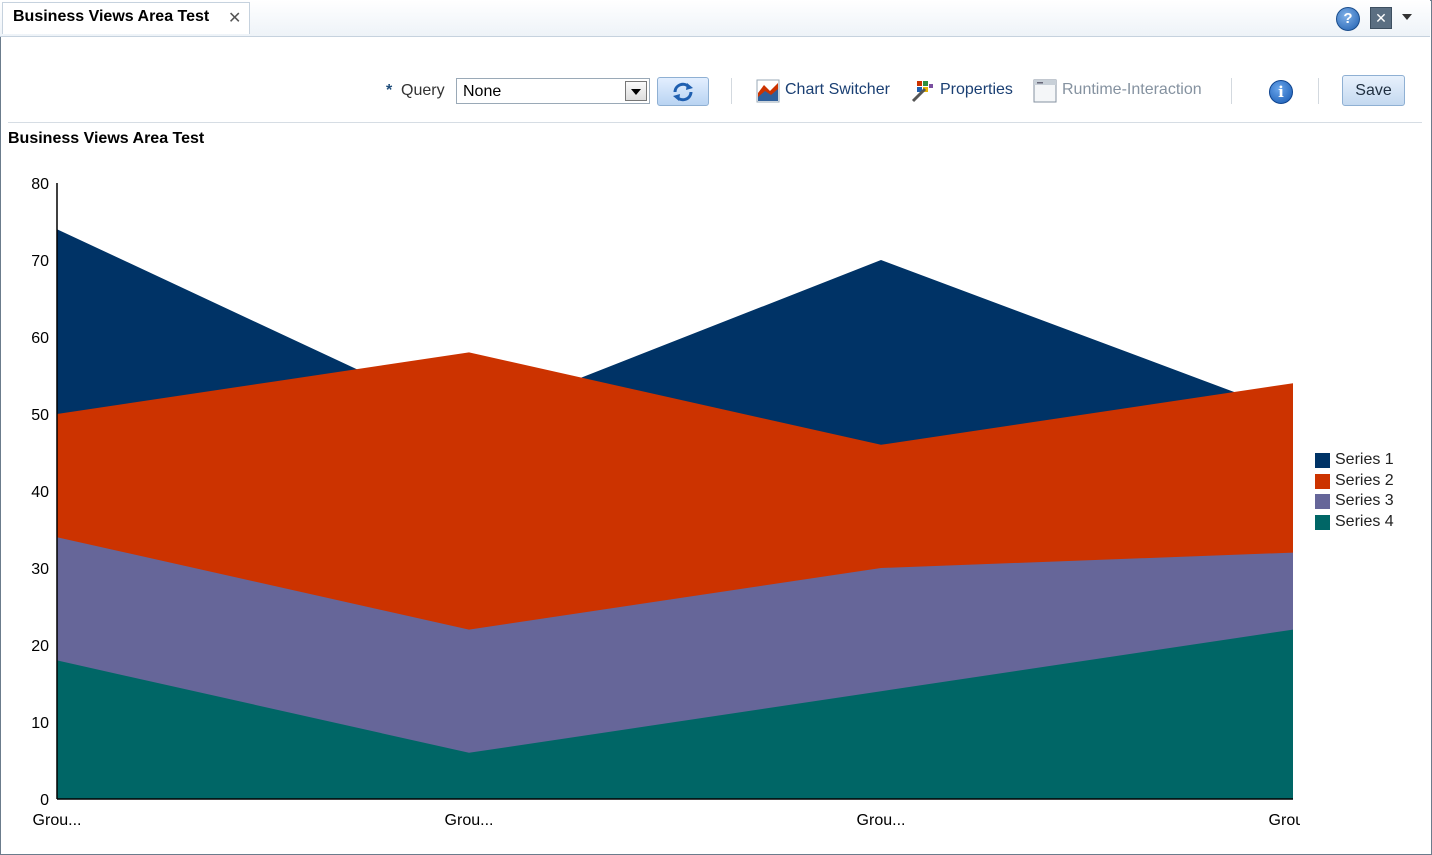 Image resolution: width=1432 pixels, height=855 pixels. I want to click on tab-business-views-area-test: Business Views Area Test ✕, so click(126, 18).